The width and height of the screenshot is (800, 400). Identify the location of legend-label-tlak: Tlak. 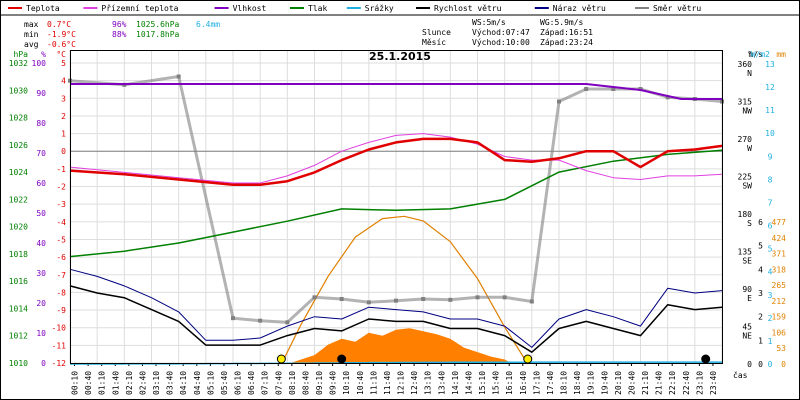
(317, 8).